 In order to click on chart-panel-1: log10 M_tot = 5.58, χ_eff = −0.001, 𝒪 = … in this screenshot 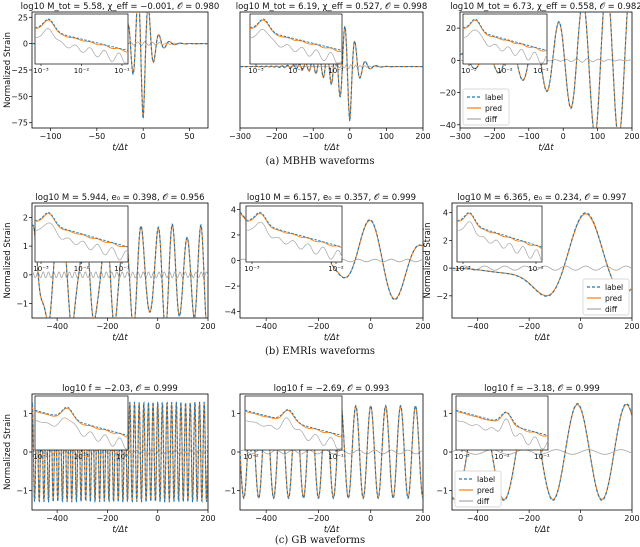, I will do `click(111, 77)`.